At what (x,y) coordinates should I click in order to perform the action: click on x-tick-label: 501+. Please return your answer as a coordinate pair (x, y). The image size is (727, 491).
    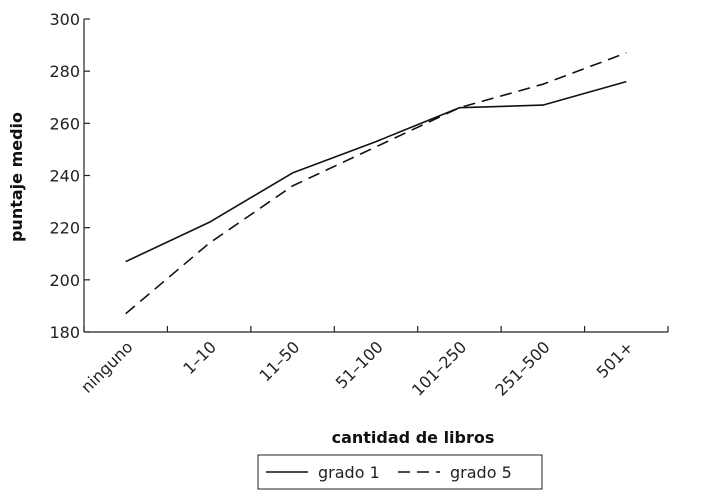
    Looking at the image, I should click on (615, 359).